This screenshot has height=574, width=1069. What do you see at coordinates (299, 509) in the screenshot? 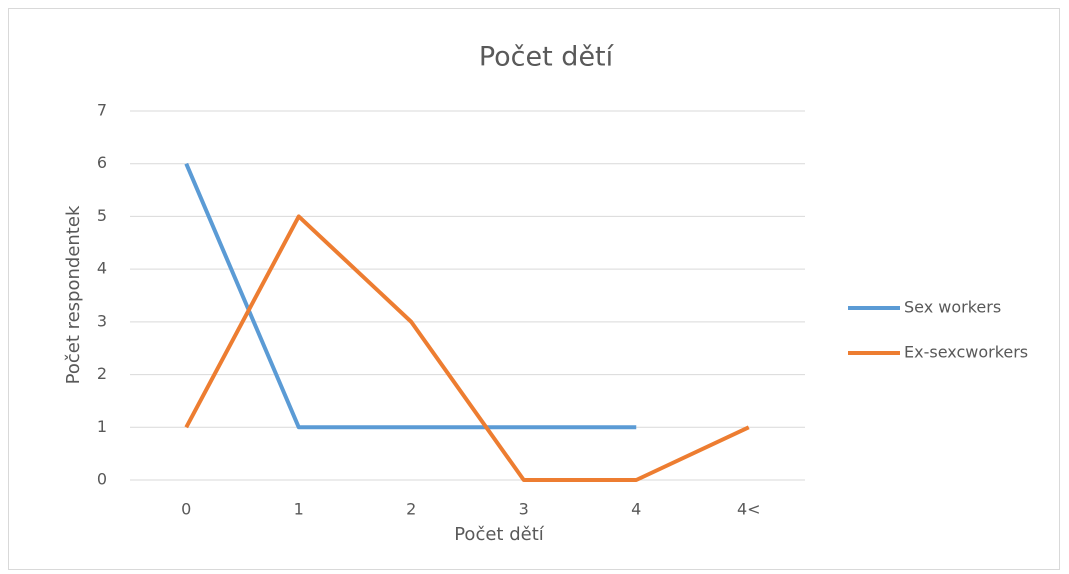
I see `x-tick-label: 1` at bounding box center [299, 509].